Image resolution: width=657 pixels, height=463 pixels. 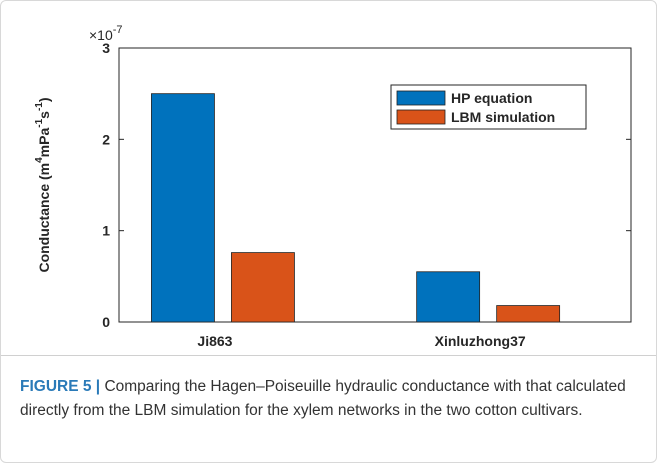 I want to click on axis-multiplier: ×10⁻⁷, so click(x=106, y=33).